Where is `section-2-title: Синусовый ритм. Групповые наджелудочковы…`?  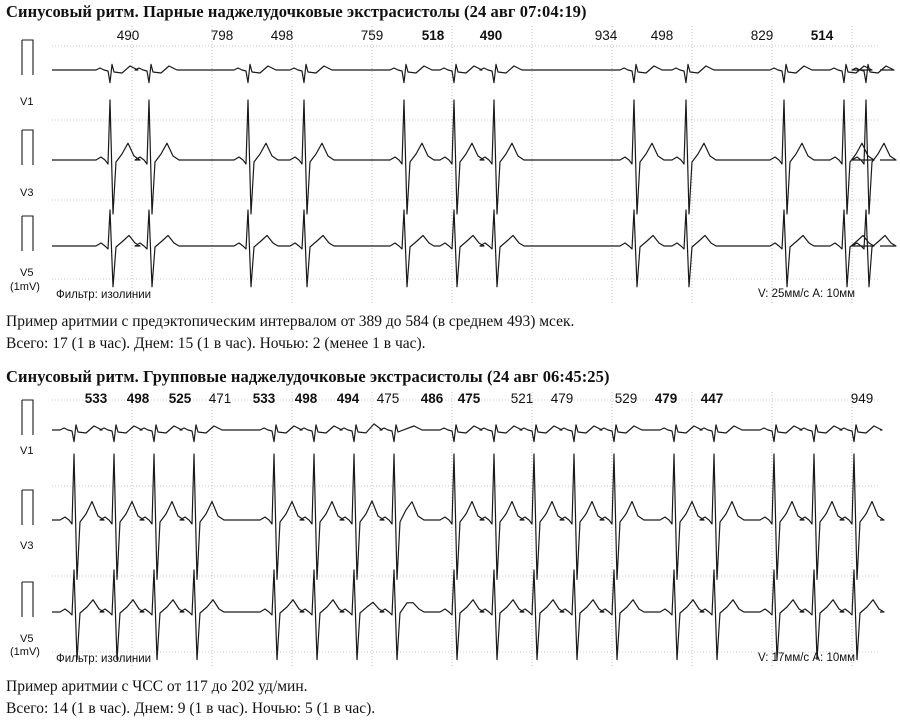
section-2-title: Синусовый ритм. Групповые наджелудочковы… is located at coordinates (308, 376).